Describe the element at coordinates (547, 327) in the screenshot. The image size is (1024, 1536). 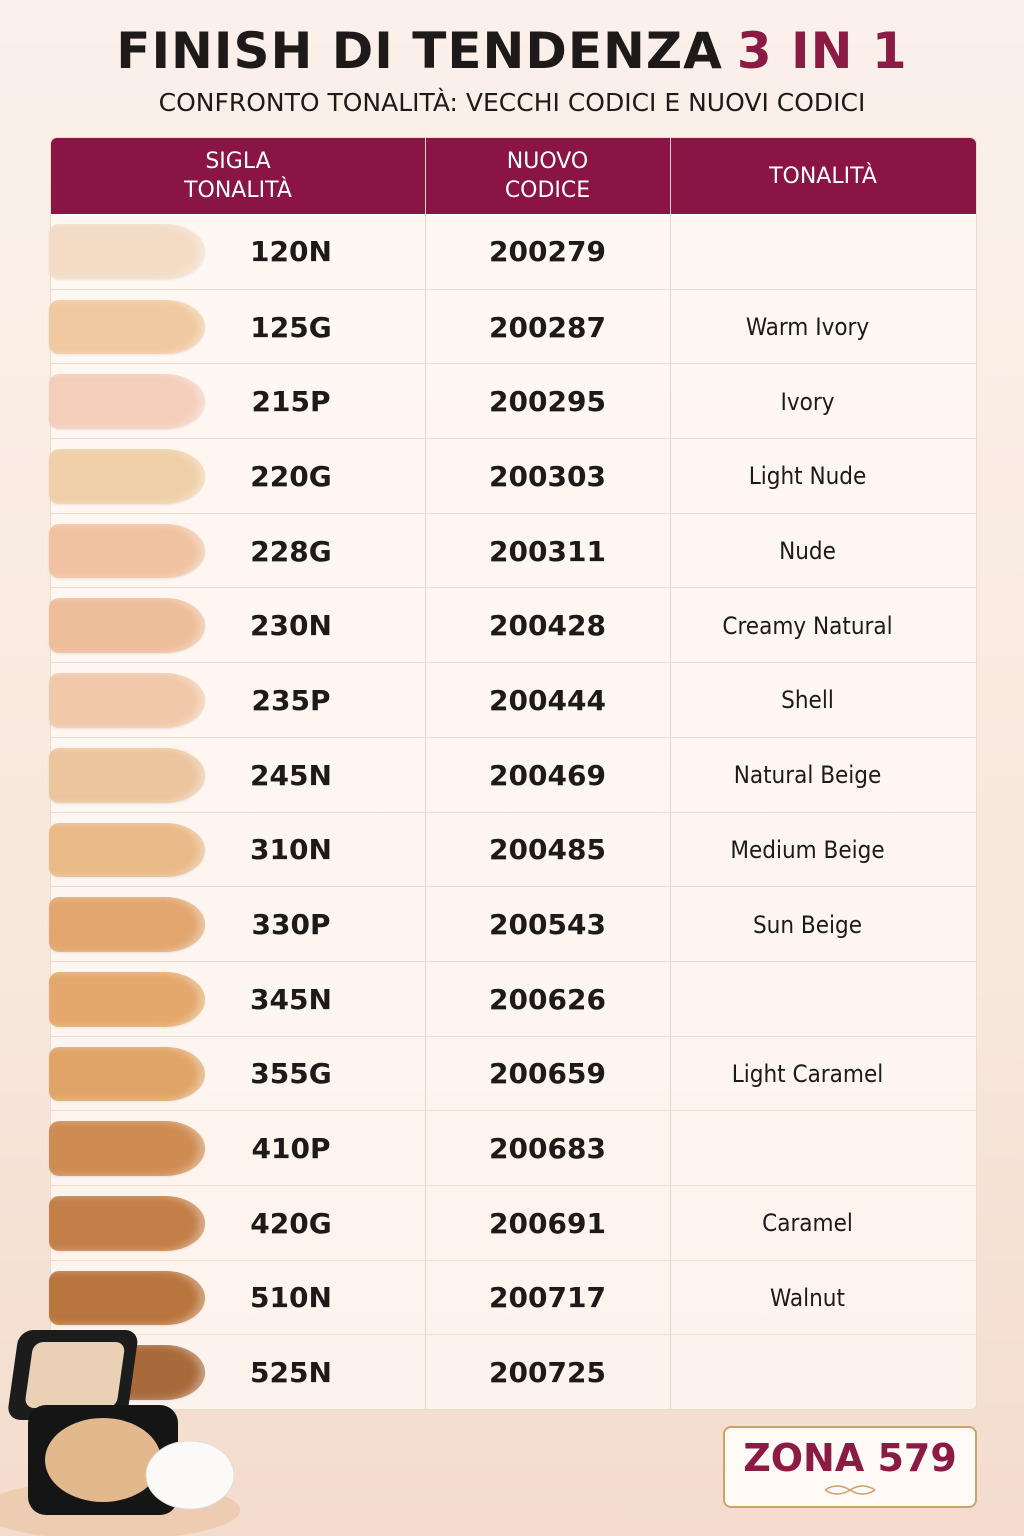
I see `new-code: 200287` at that location.